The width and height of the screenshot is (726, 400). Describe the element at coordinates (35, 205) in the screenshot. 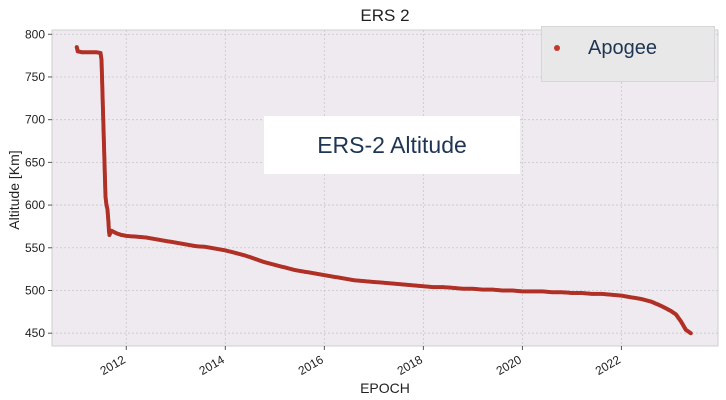

I see `y-tick-label: 600` at that location.